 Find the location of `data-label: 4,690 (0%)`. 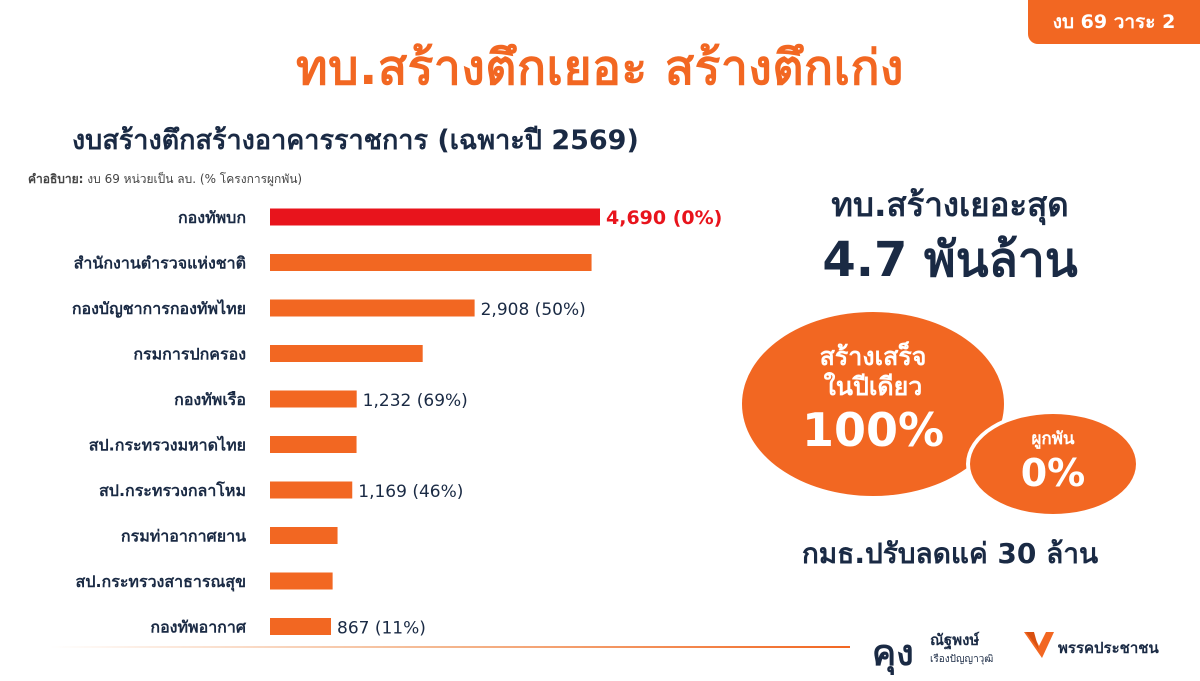

data-label: 4,690 (0%) is located at coordinates (664, 218).